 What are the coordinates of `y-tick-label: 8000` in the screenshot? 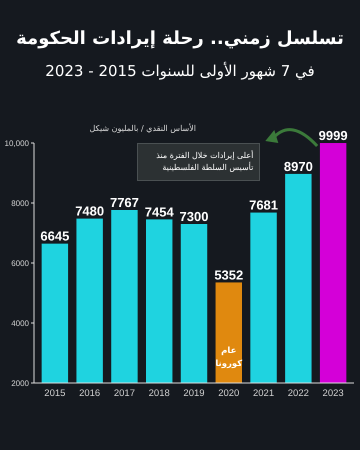 It's located at (20, 203).